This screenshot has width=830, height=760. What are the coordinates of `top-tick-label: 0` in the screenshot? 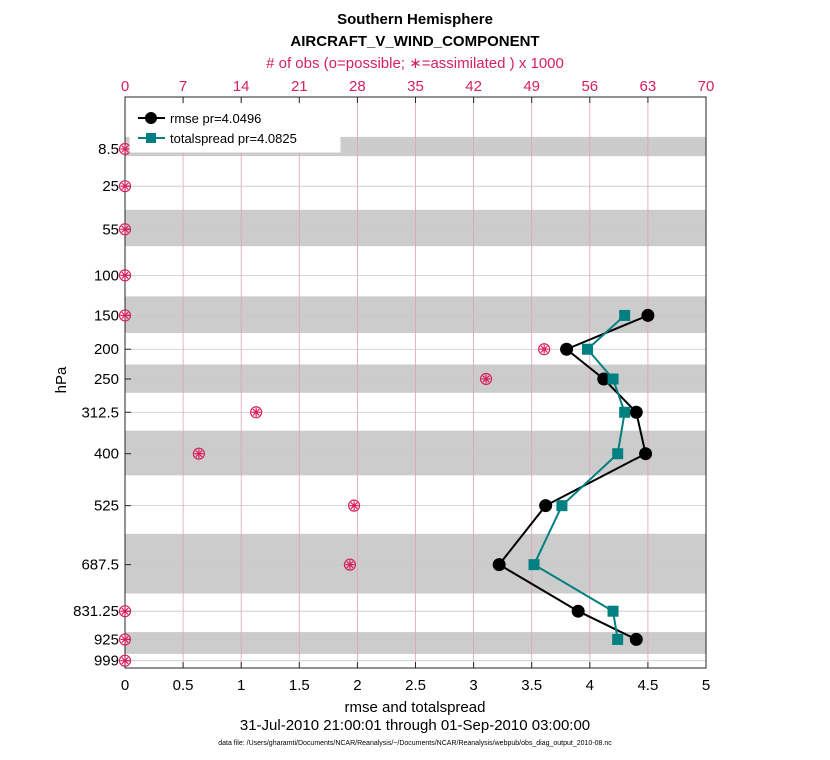 It's located at (125, 86).